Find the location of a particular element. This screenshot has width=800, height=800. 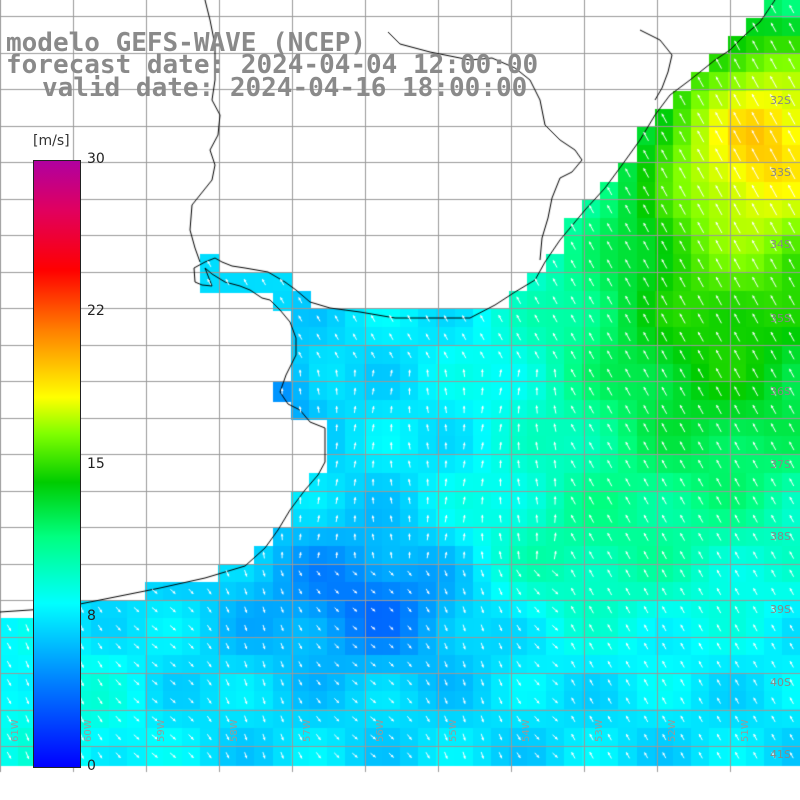

colorbar-tick-0: 0 is located at coordinates (91, 766).